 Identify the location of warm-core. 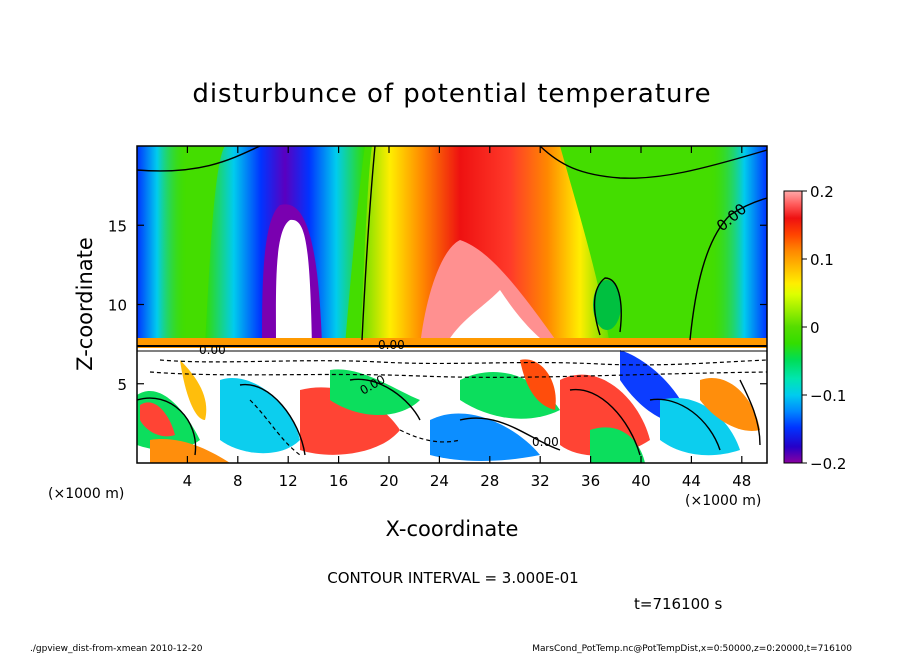
(490, 293).